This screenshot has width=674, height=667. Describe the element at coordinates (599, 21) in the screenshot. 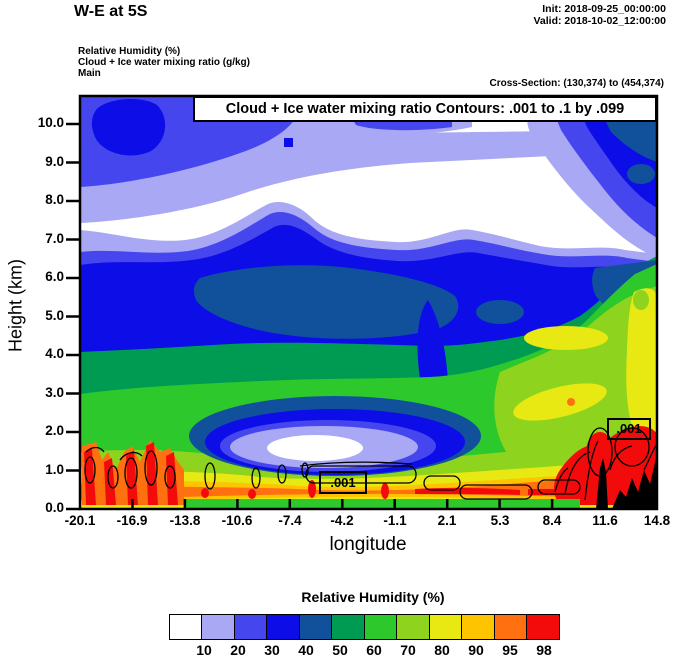

I see `valid-timestamp: Valid: 2018-10-02_12:00:00` at that location.